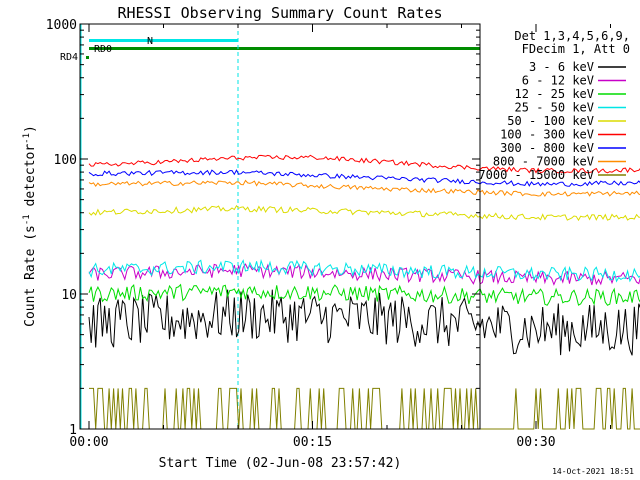 This screenshot has height=480, width=640. Describe the element at coordinates (30, 129) in the screenshot. I see `y-label-part3: )` at that location.